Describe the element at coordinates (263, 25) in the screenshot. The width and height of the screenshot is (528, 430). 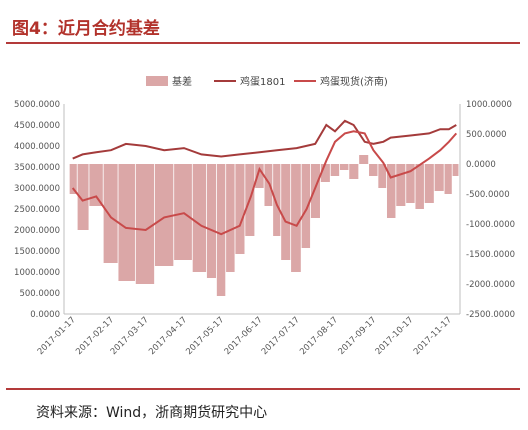
I see `title-bar: 图4：近月合约基差` at that location.